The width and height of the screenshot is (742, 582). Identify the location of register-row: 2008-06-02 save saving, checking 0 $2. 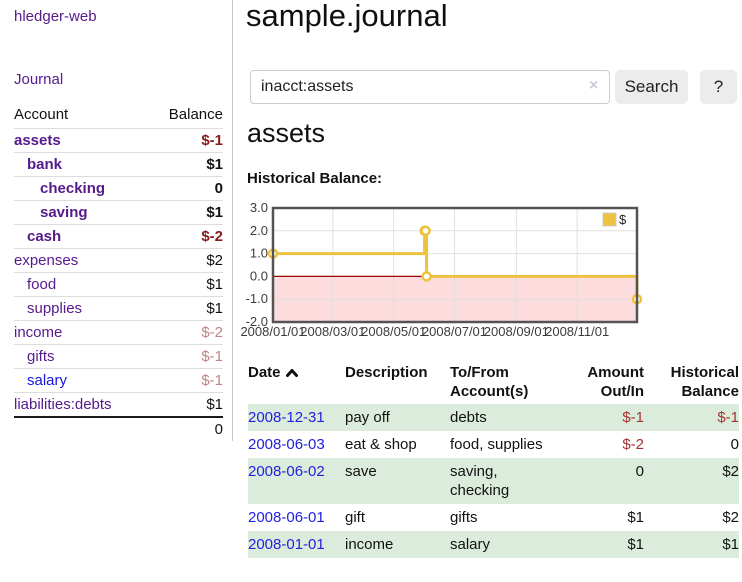
(493, 481).